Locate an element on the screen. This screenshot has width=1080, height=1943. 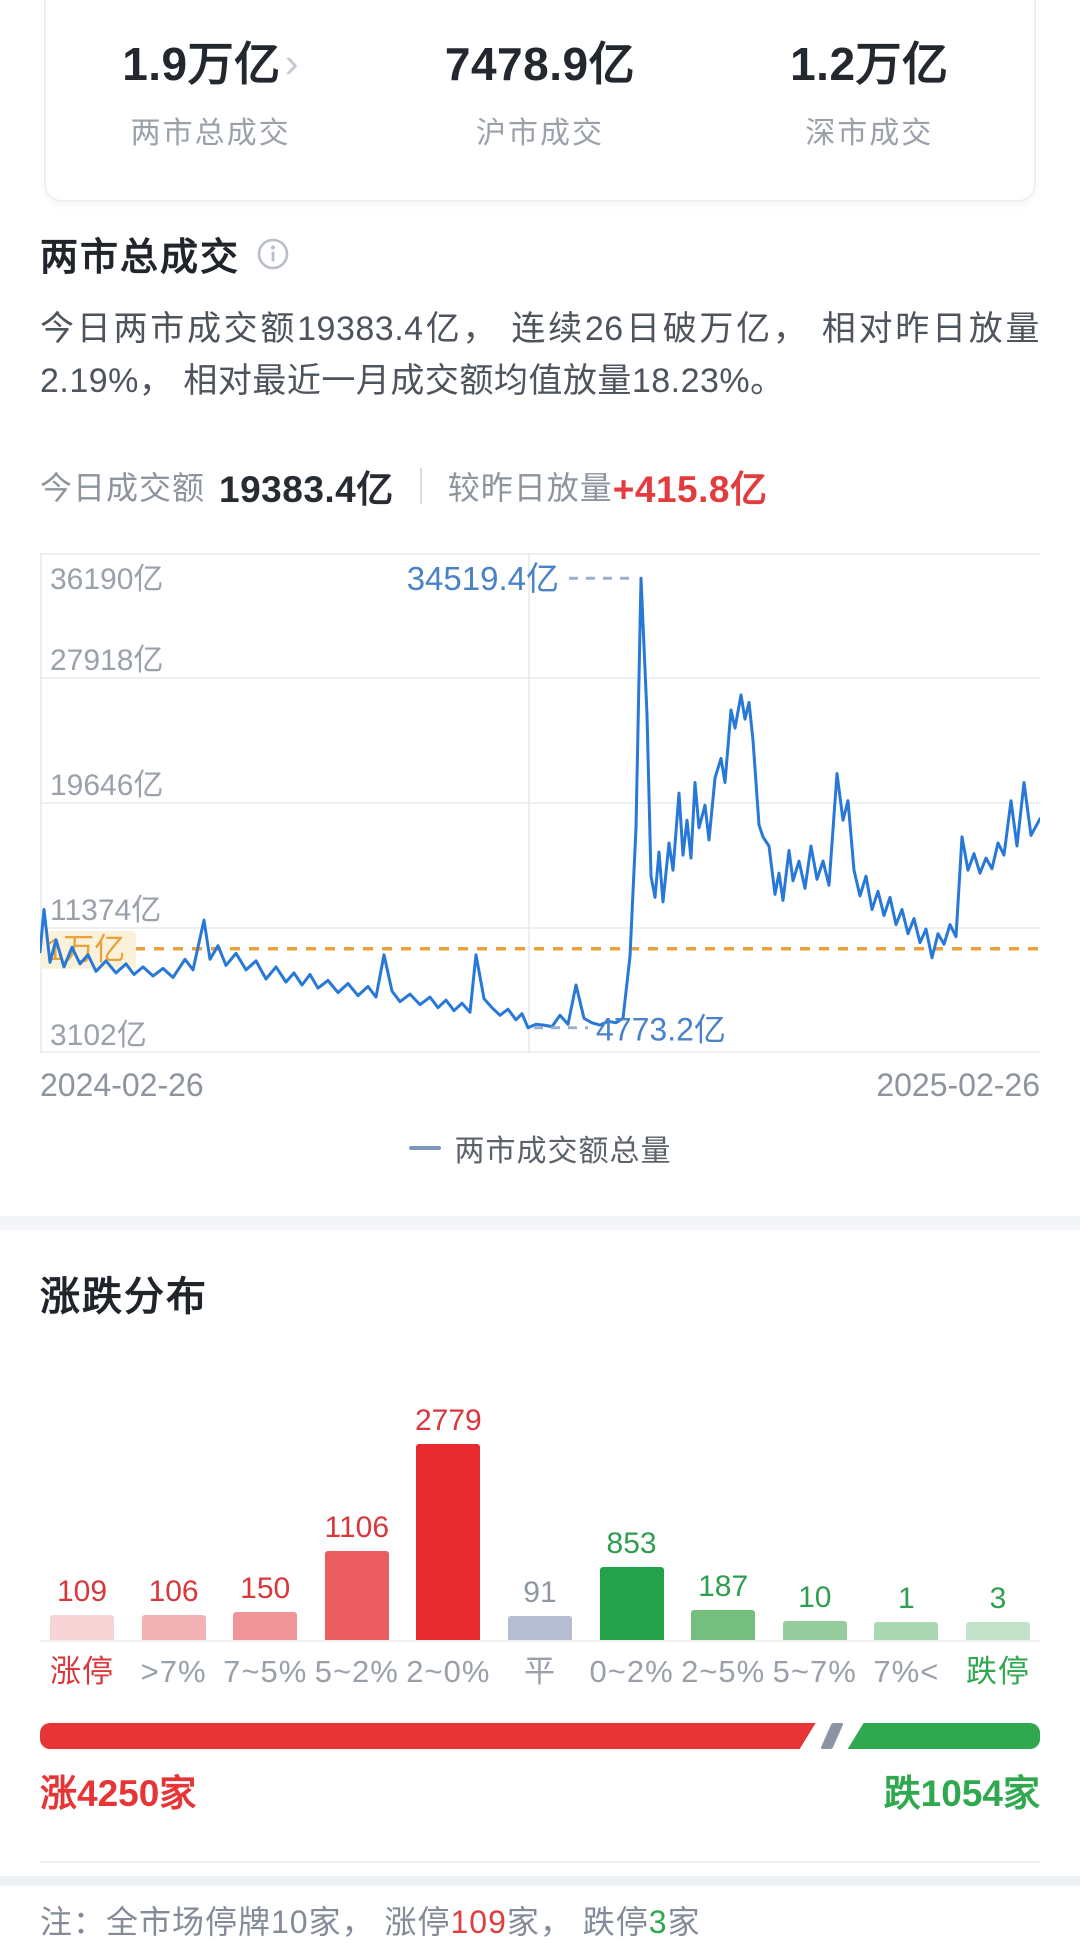
bar-category-label: 2~5% is located at coordinates (723, 1671).